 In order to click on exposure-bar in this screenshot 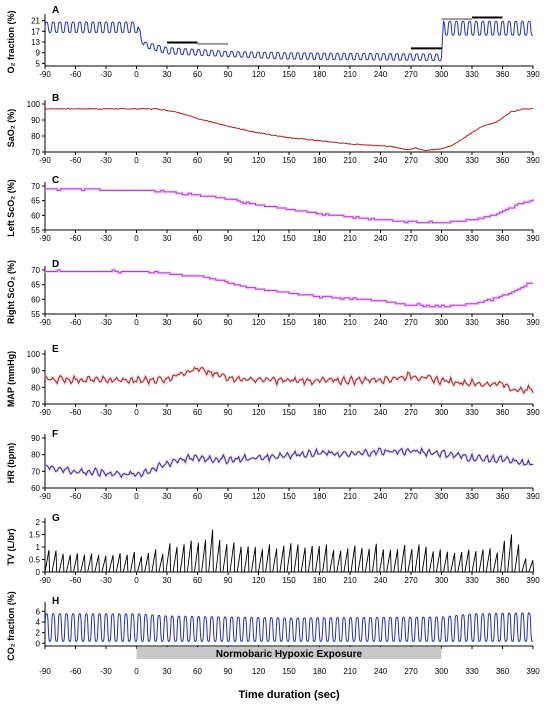, I will do `click(289, 653)`.